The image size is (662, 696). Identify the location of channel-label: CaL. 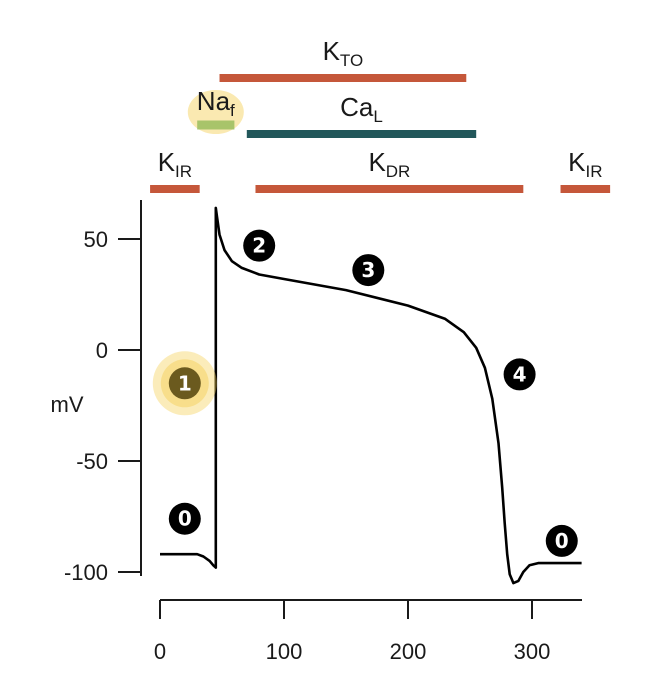
(361, 109).